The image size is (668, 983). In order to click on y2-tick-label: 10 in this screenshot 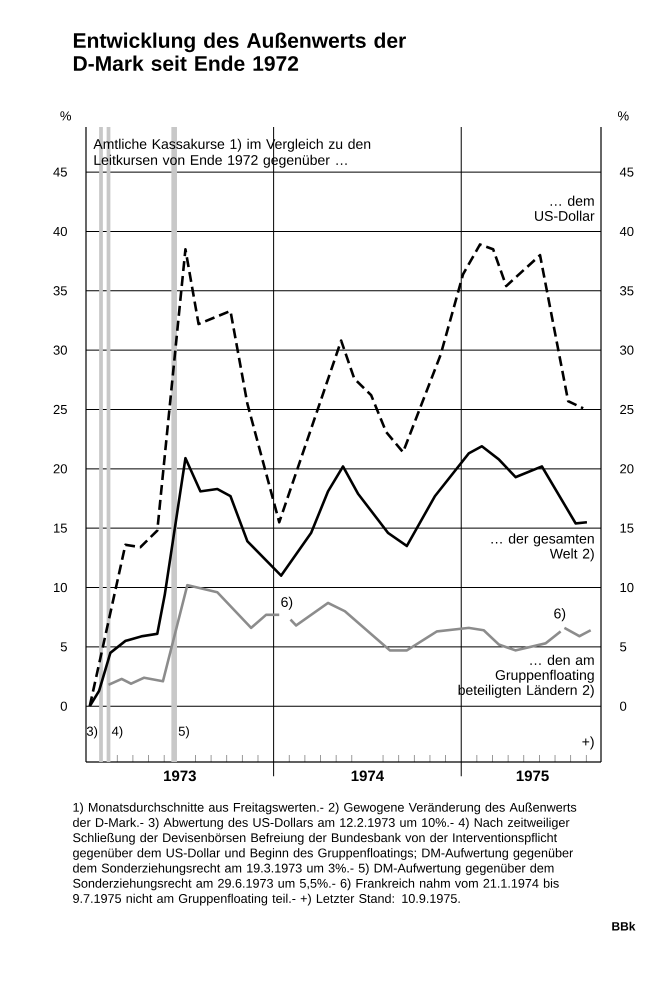, I will do `click(627, 587)`.